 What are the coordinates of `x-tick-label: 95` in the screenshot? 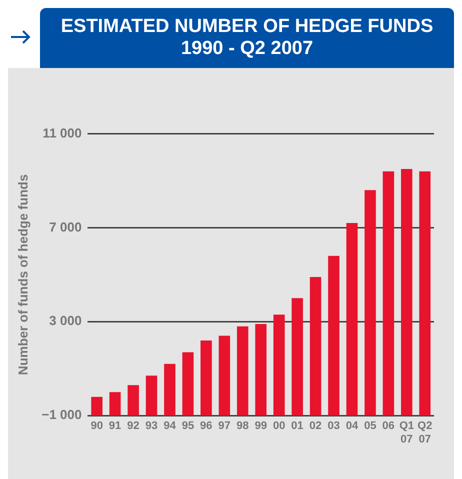 It's located at (188, 426).